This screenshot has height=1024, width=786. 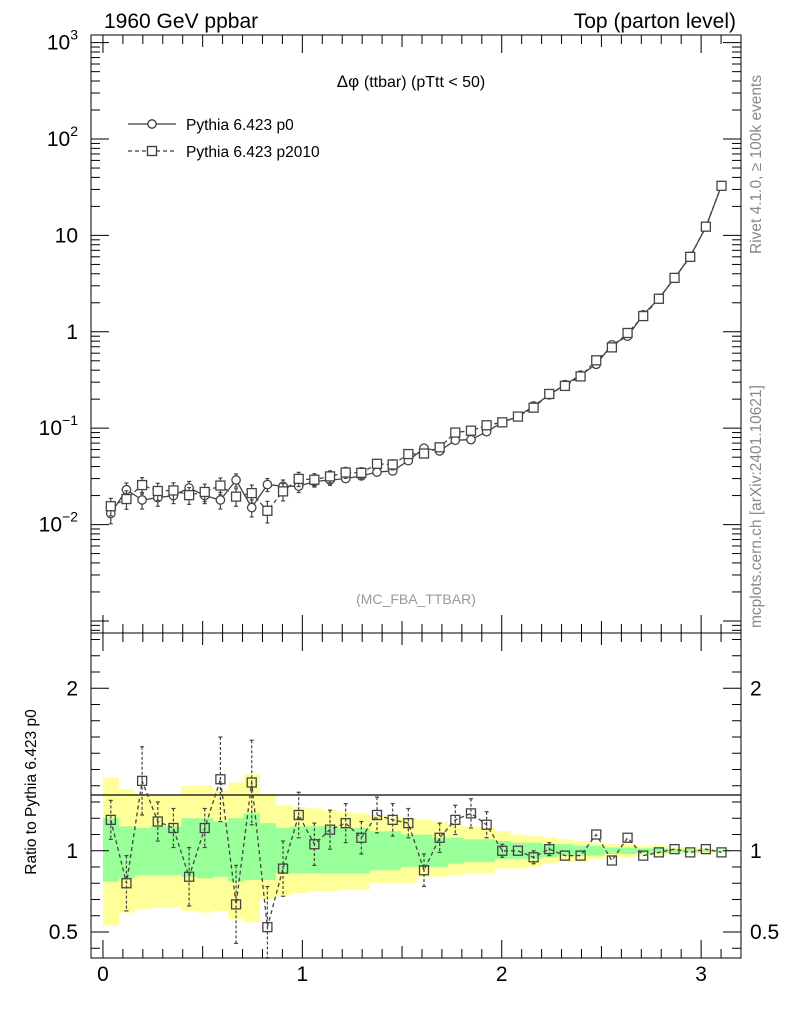 I want to click on ratio-ytick-label-right: 1, so click(x=756, y=851).